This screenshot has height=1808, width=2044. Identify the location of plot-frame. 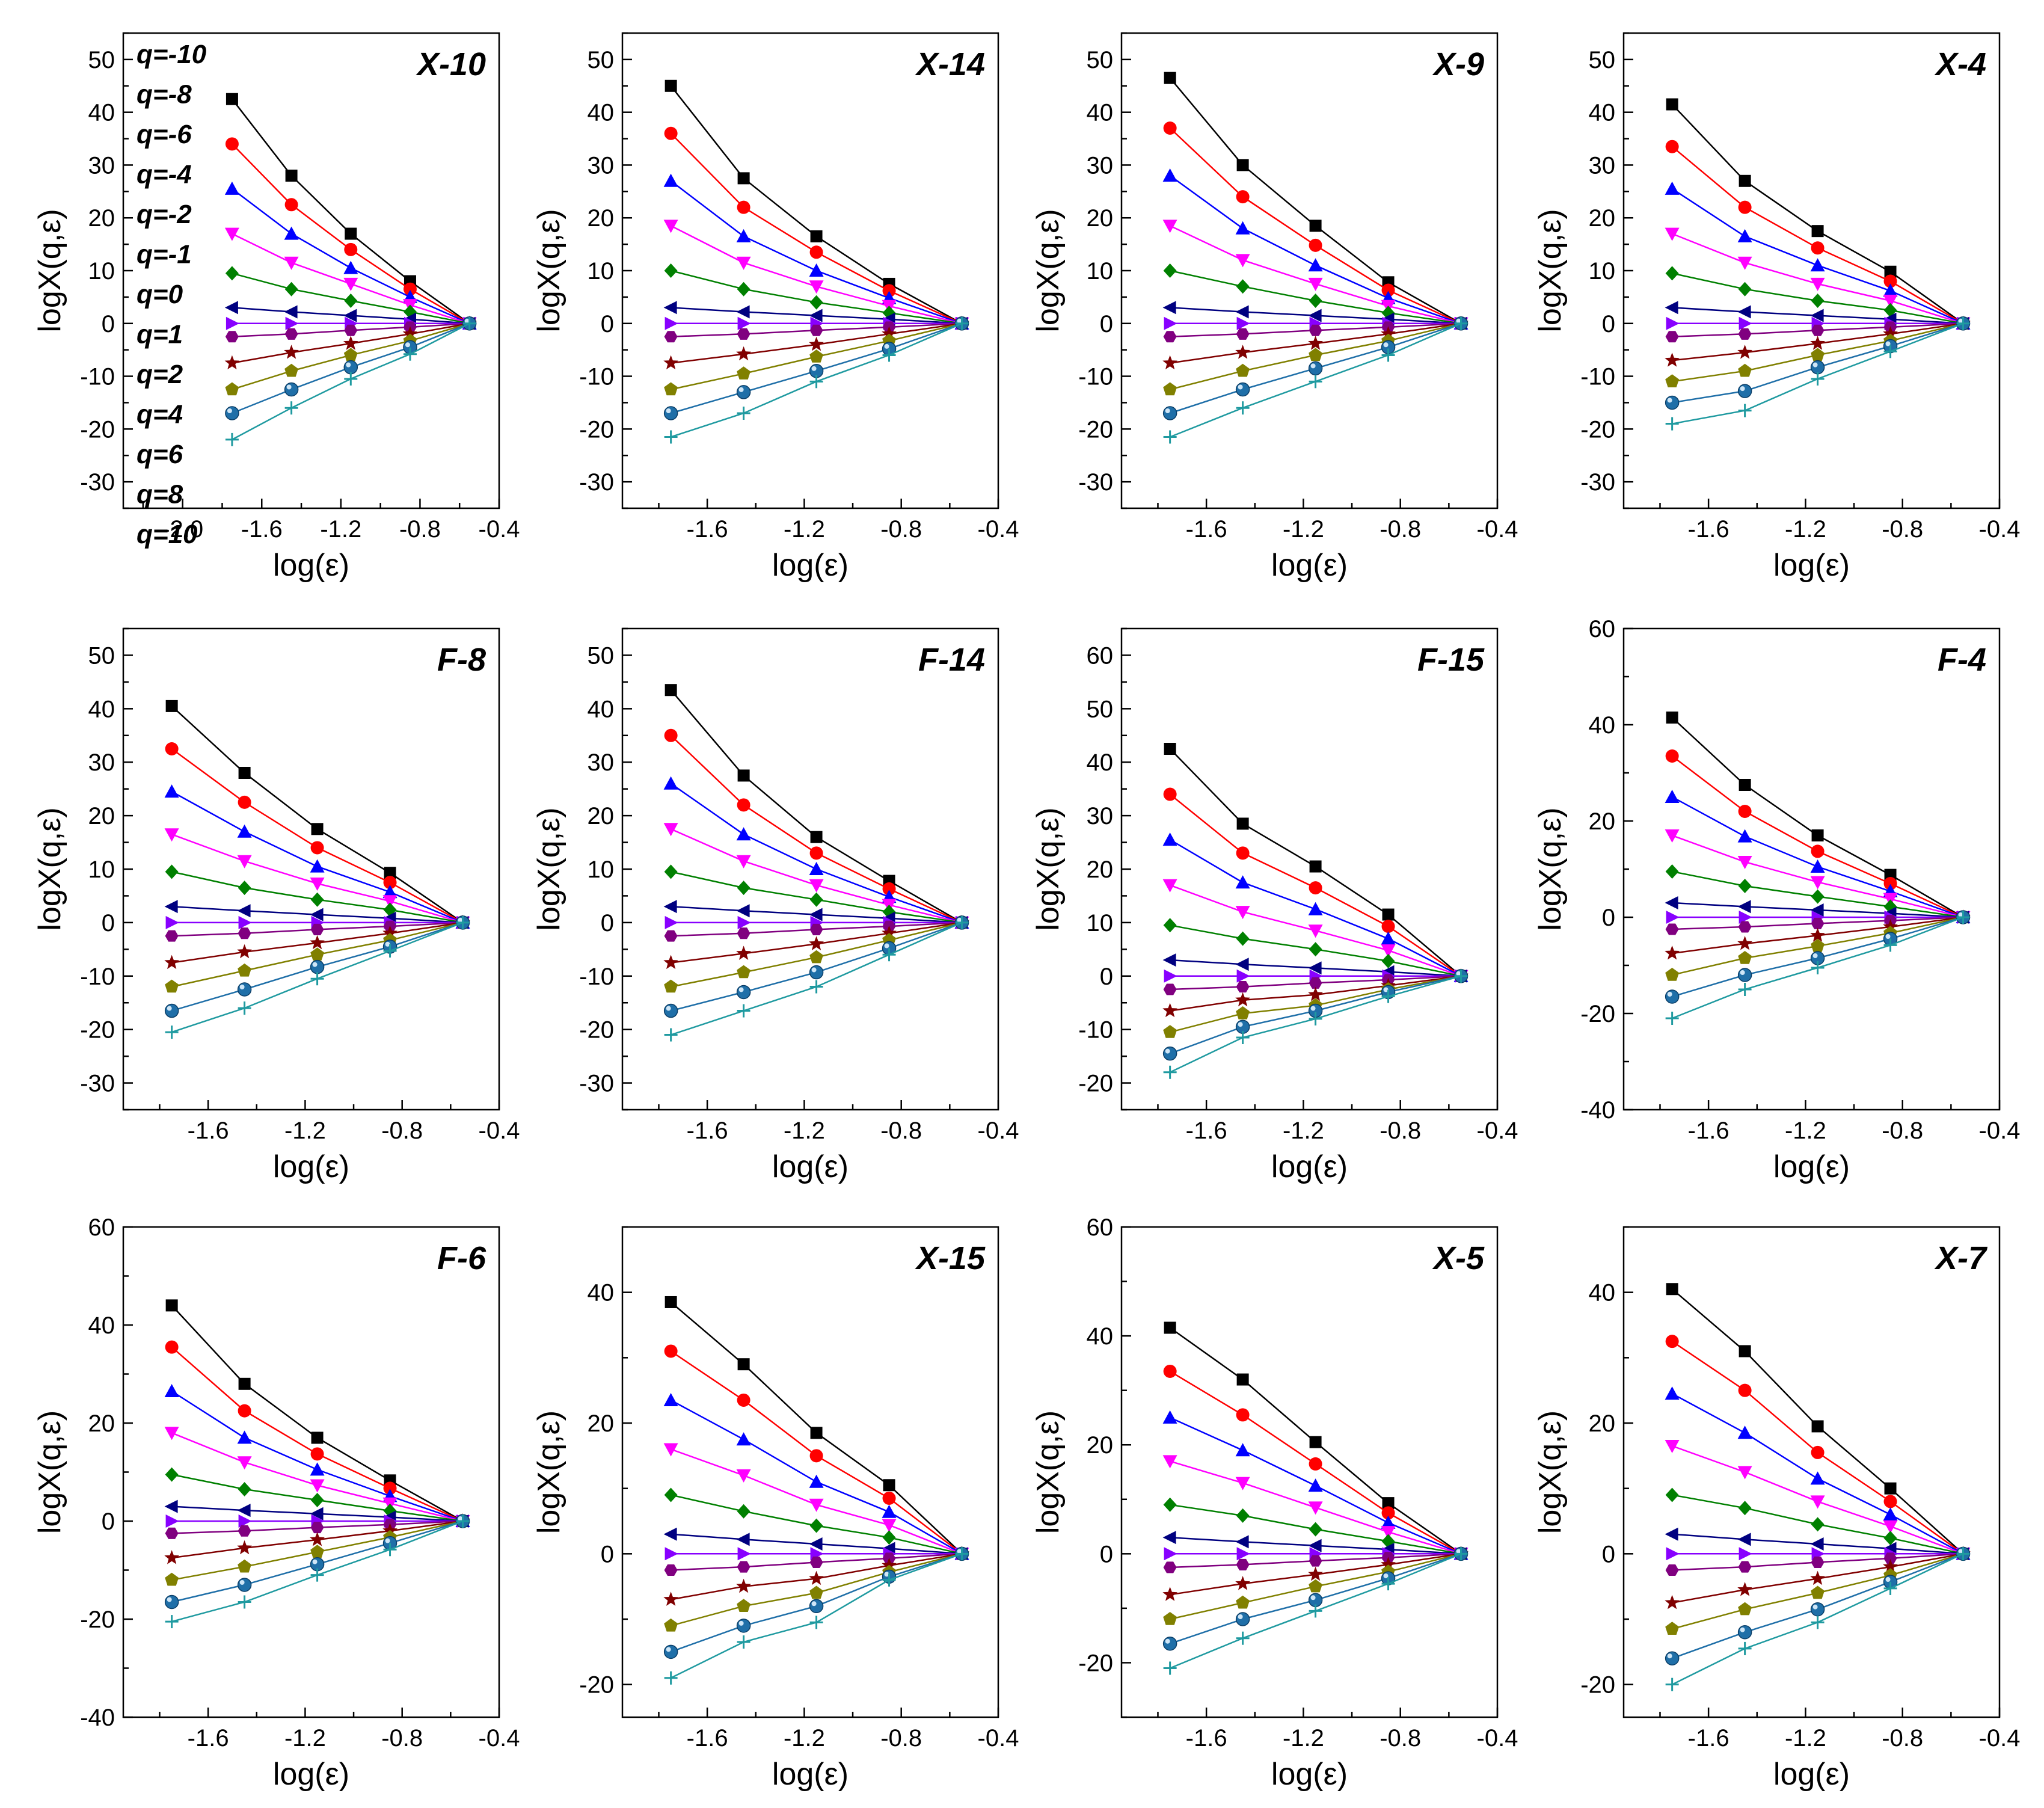
(1811, 1472).